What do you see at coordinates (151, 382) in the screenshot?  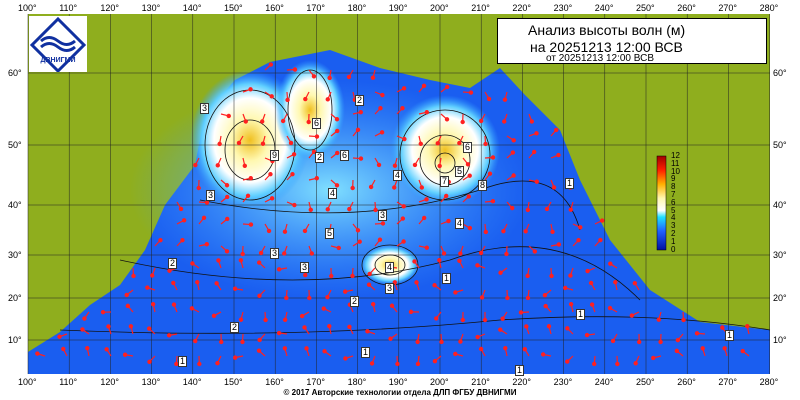 I see `longitude-label: 130°` at bounding box center [151, 382].